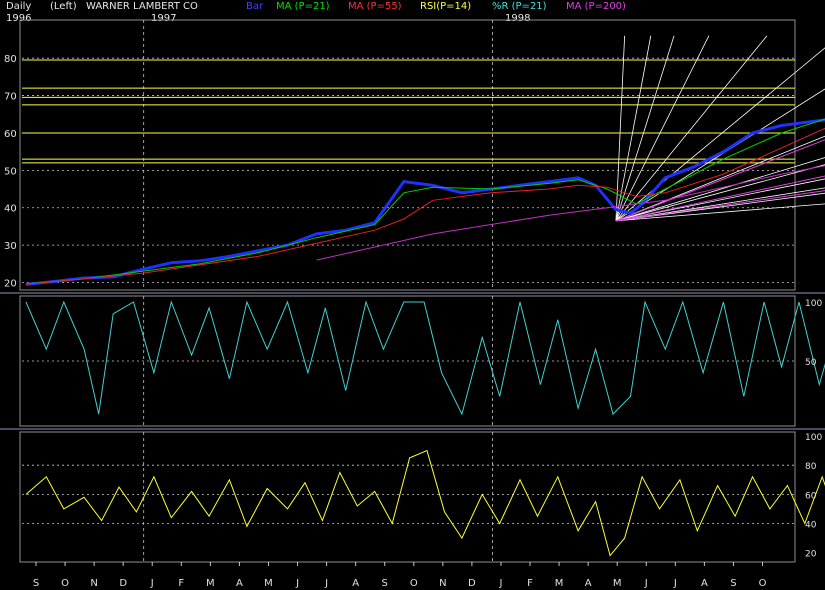  Describe the element at coordinates (303, 6) in the screenshot. I see `legend-ma21: MA (P=21)` at that location.